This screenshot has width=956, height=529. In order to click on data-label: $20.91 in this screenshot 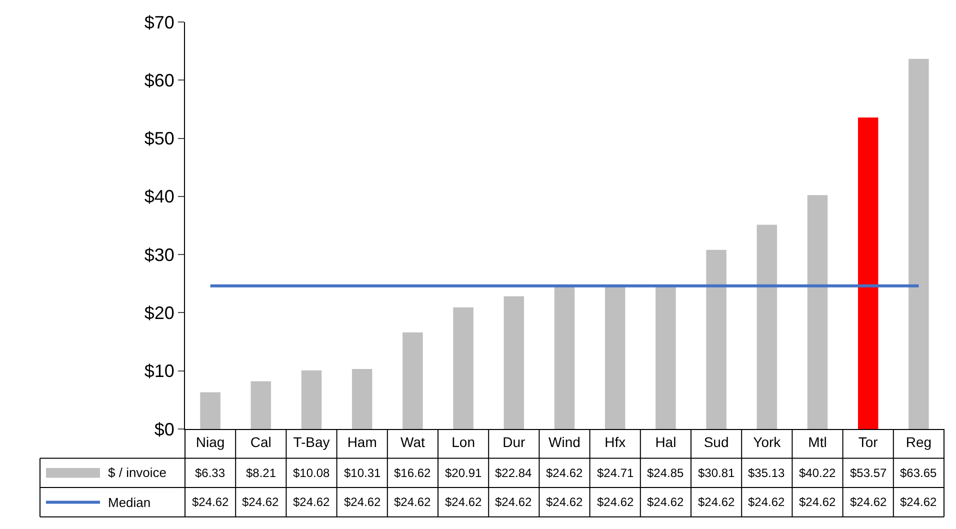, I will do `click(463, 473)`.